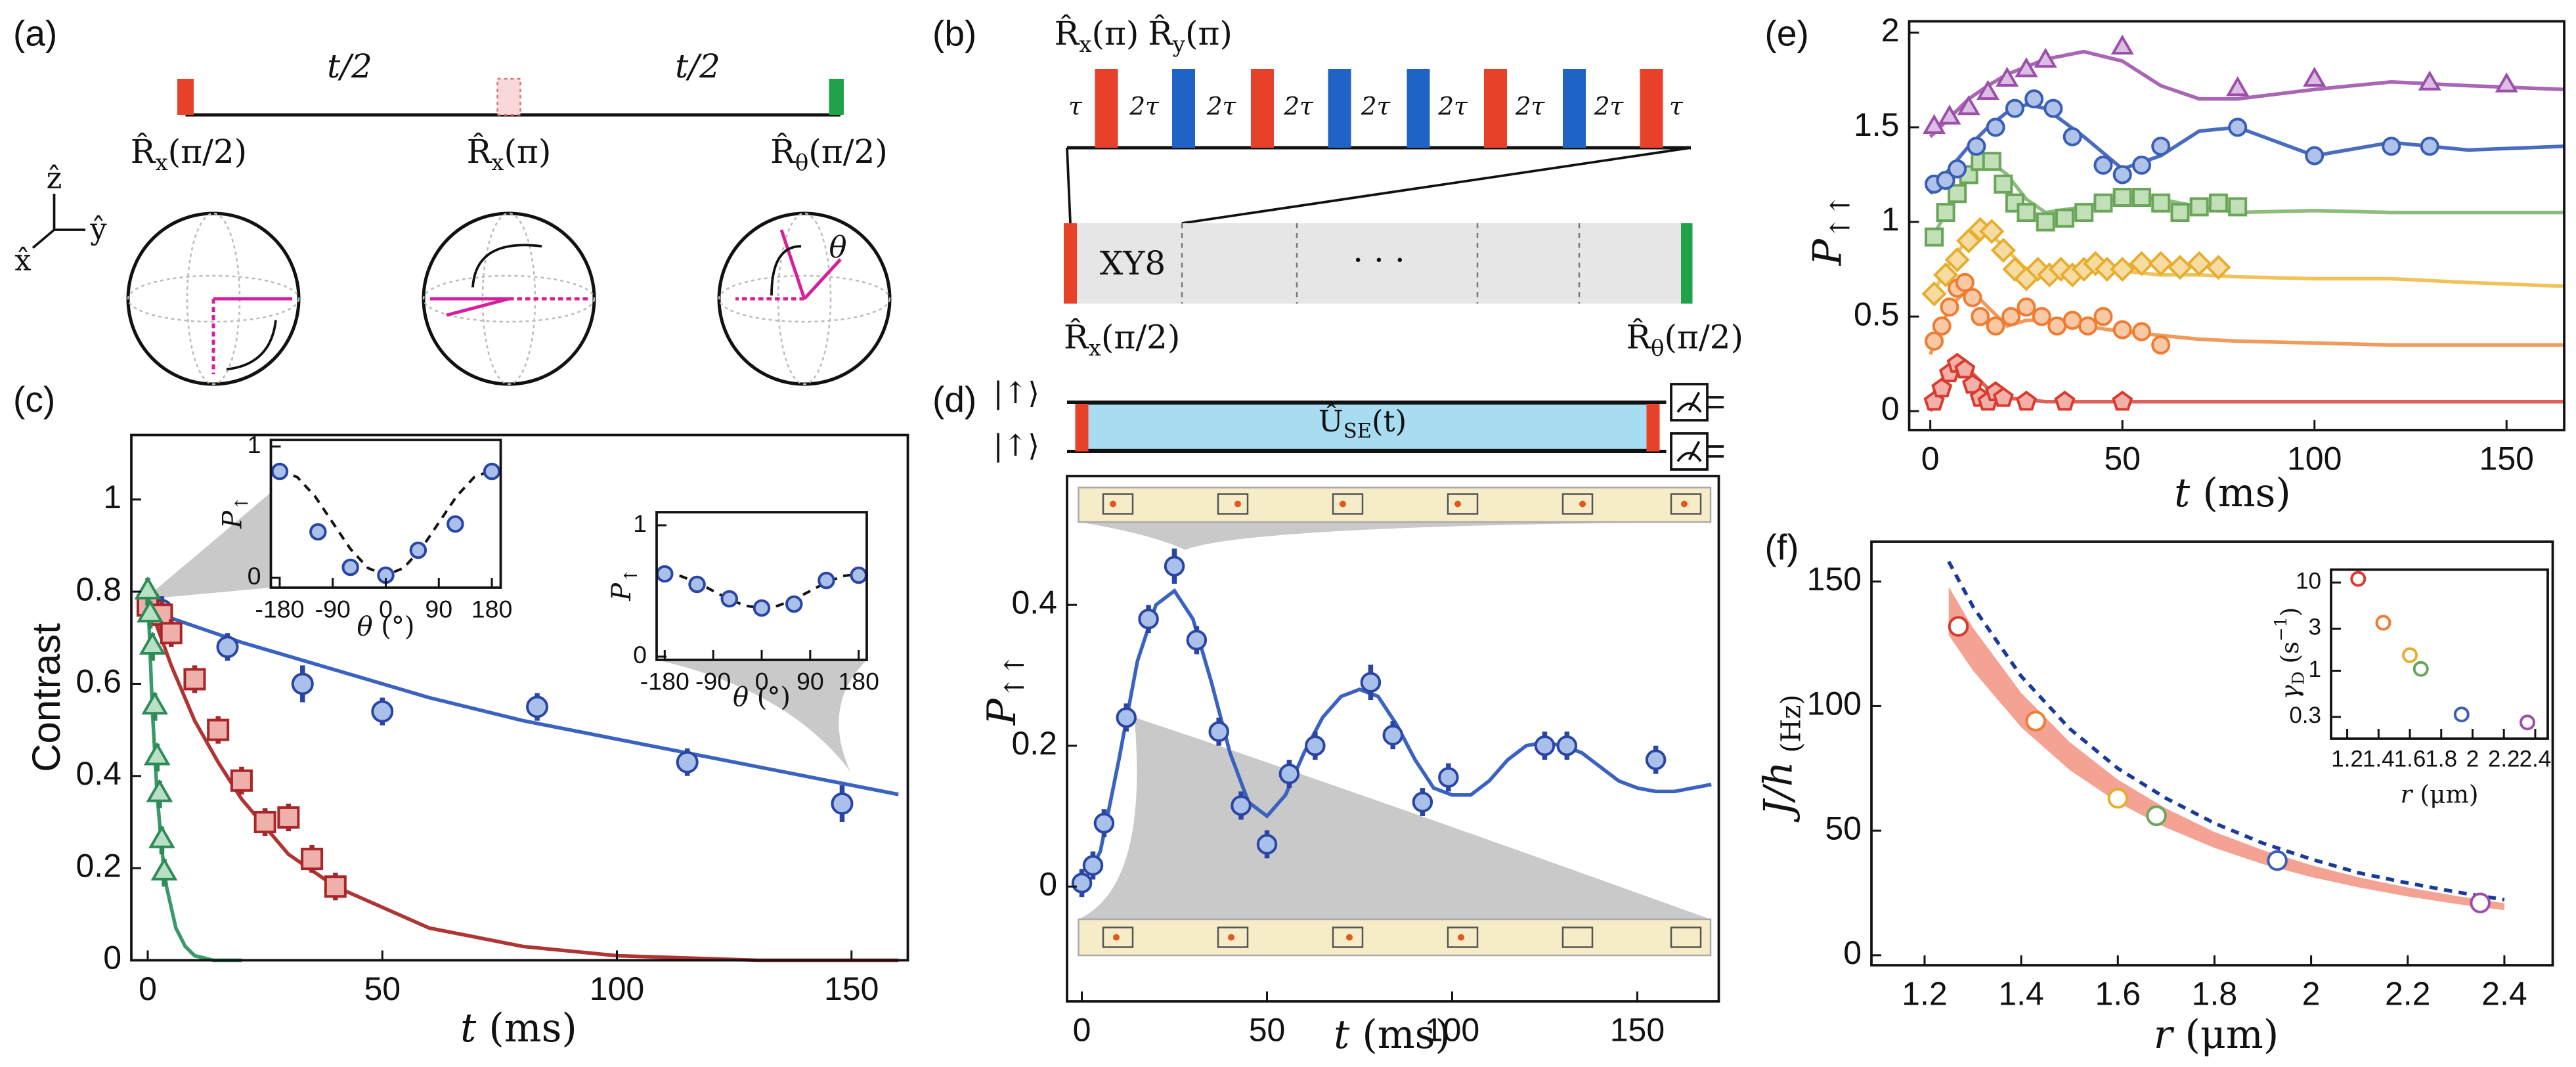  Describe the element at coordinates (770, 697) in the screenshot. I see `text-part: (°)` at that location.